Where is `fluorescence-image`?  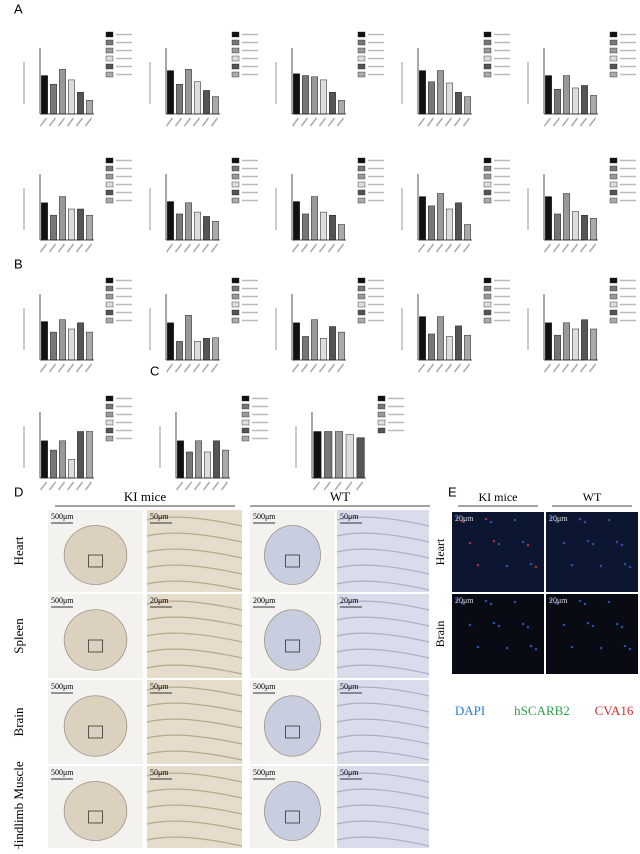 fluorescence-image is located at coordinates (498, 634).